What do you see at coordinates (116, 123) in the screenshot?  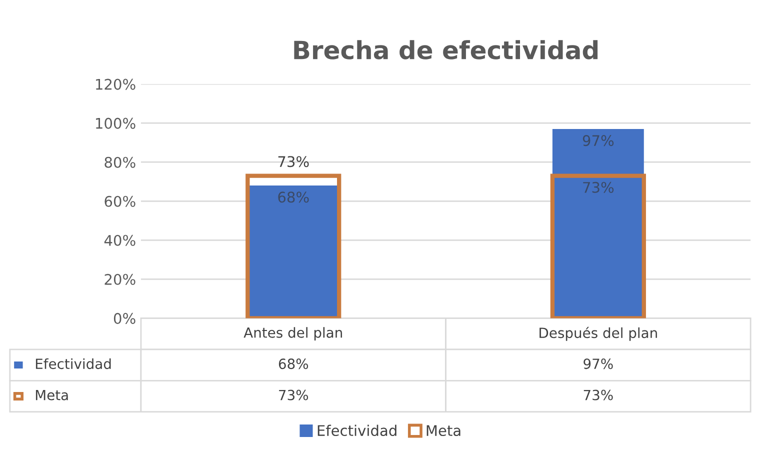 I see `y-tick-label: 100%` at bounding box center [116, 123].